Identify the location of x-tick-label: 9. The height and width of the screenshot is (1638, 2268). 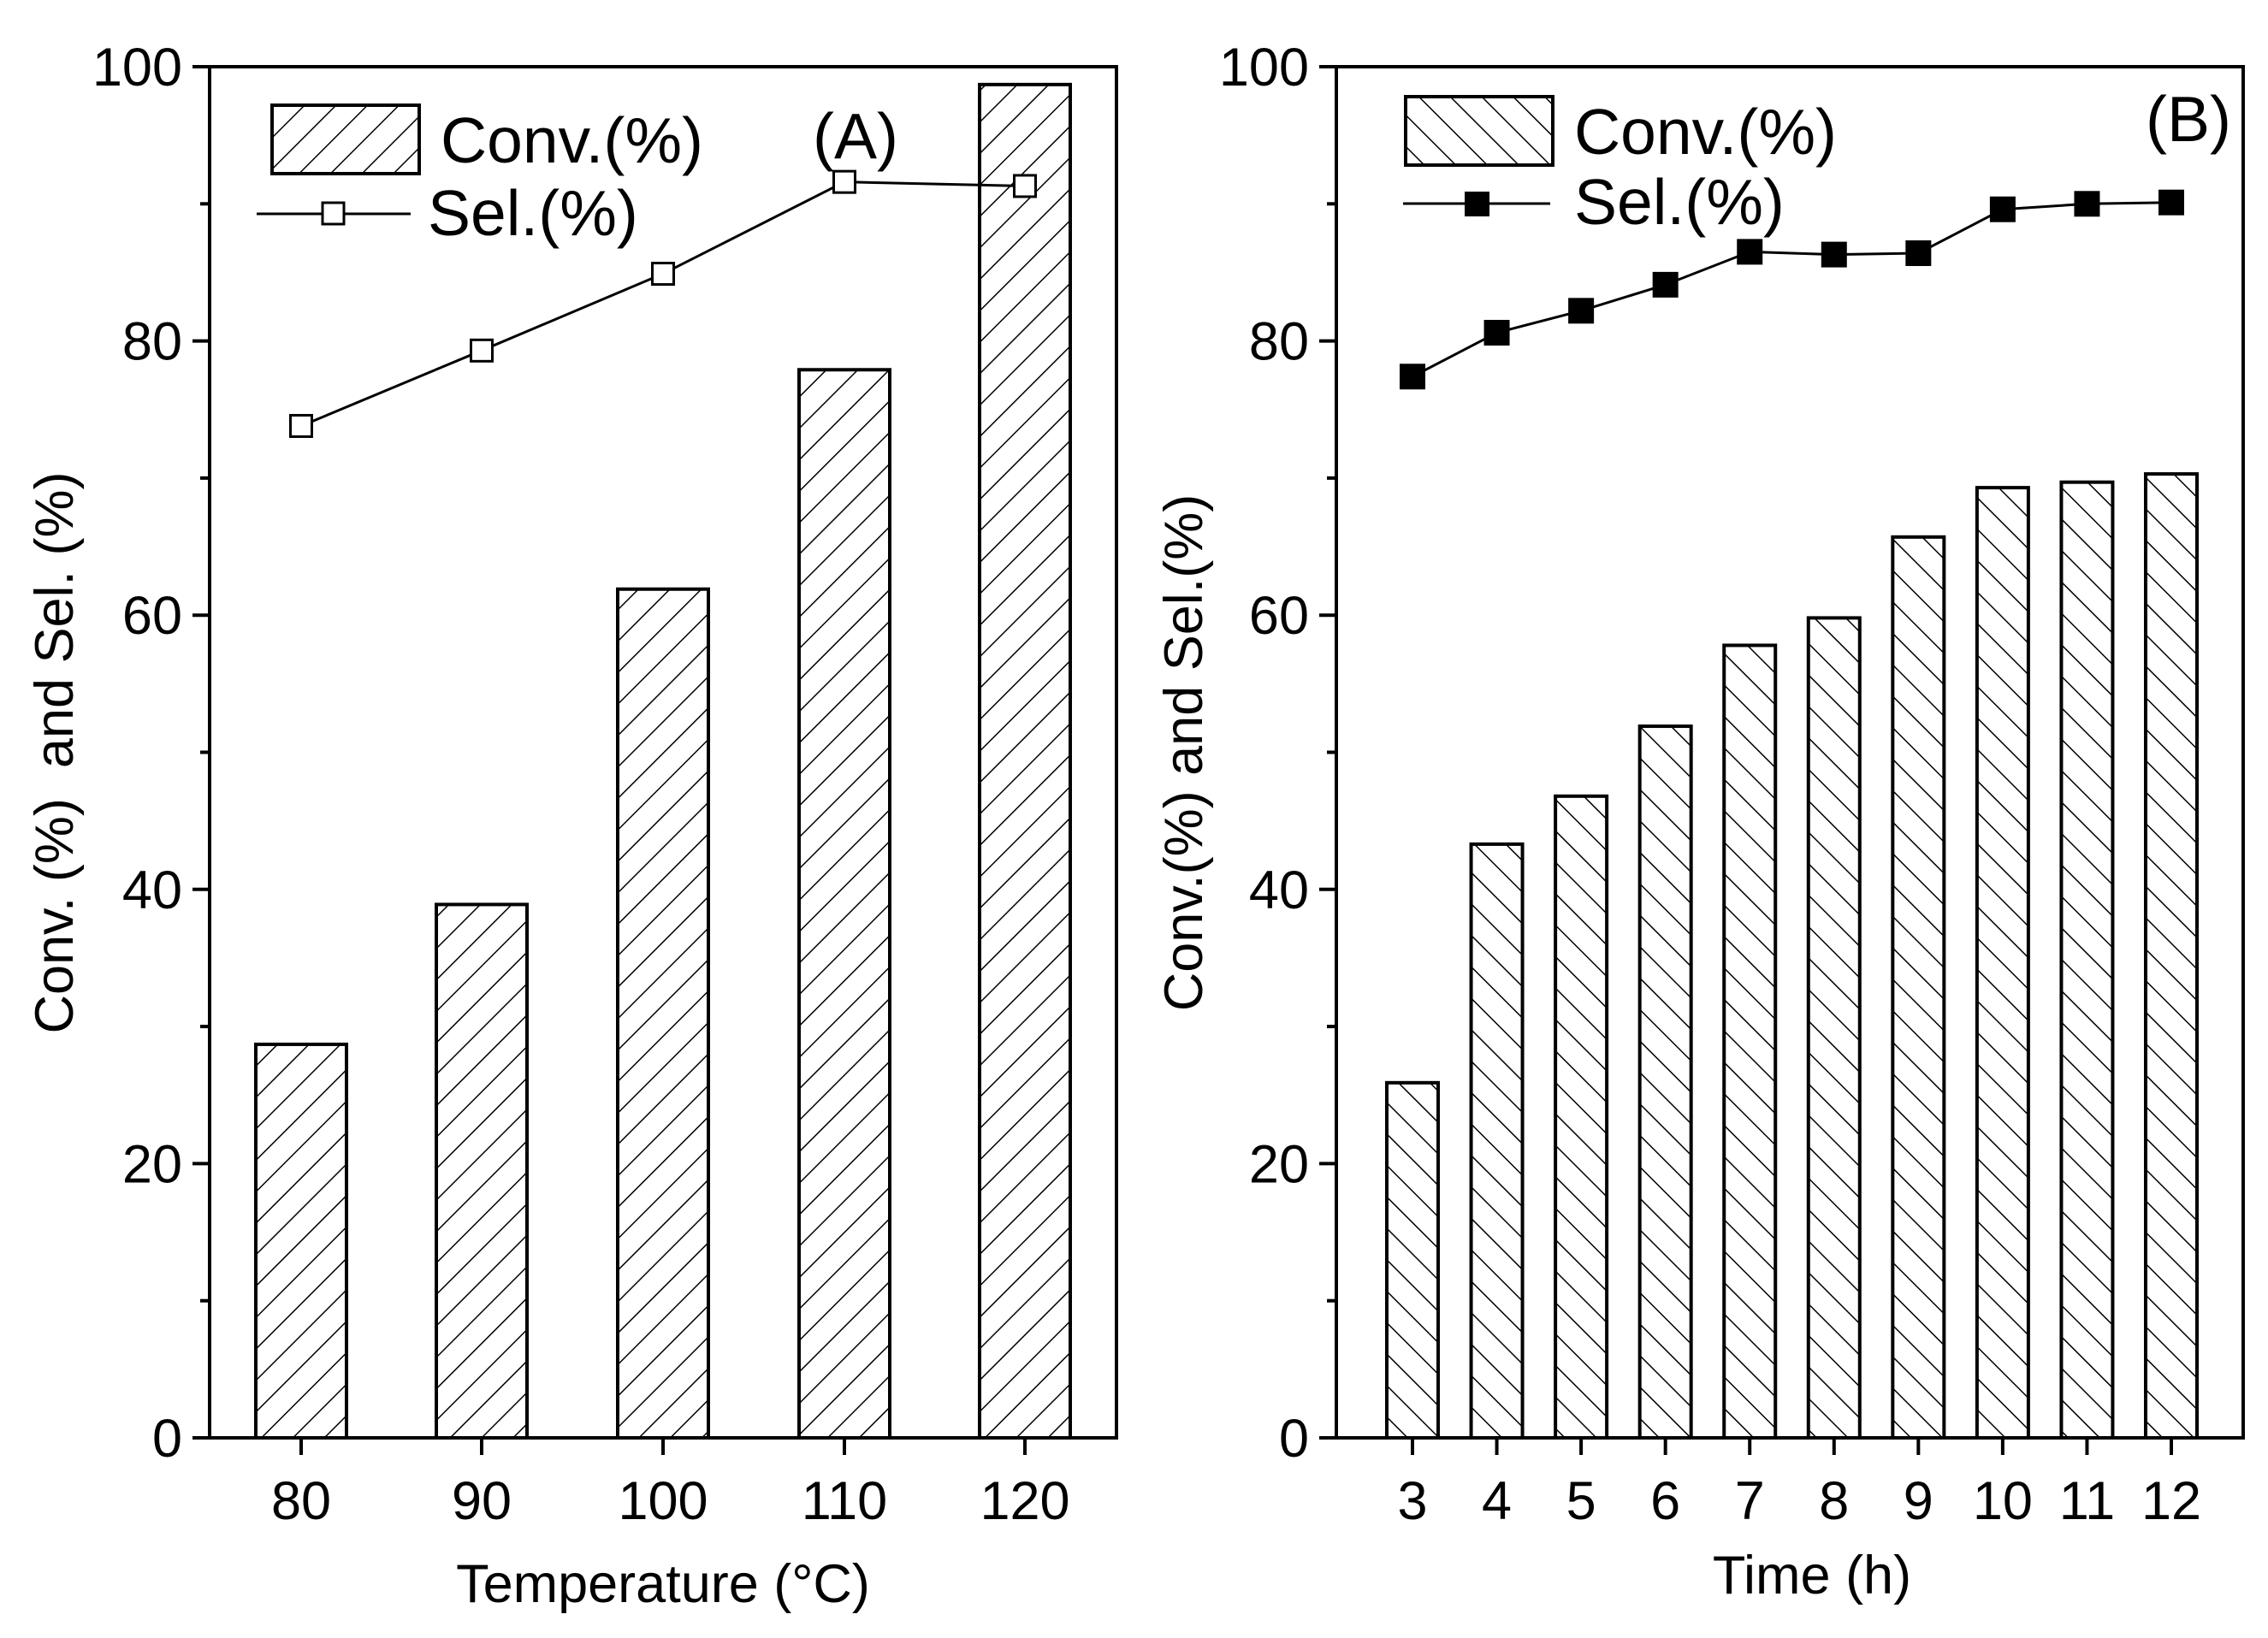
(1918, 1501).